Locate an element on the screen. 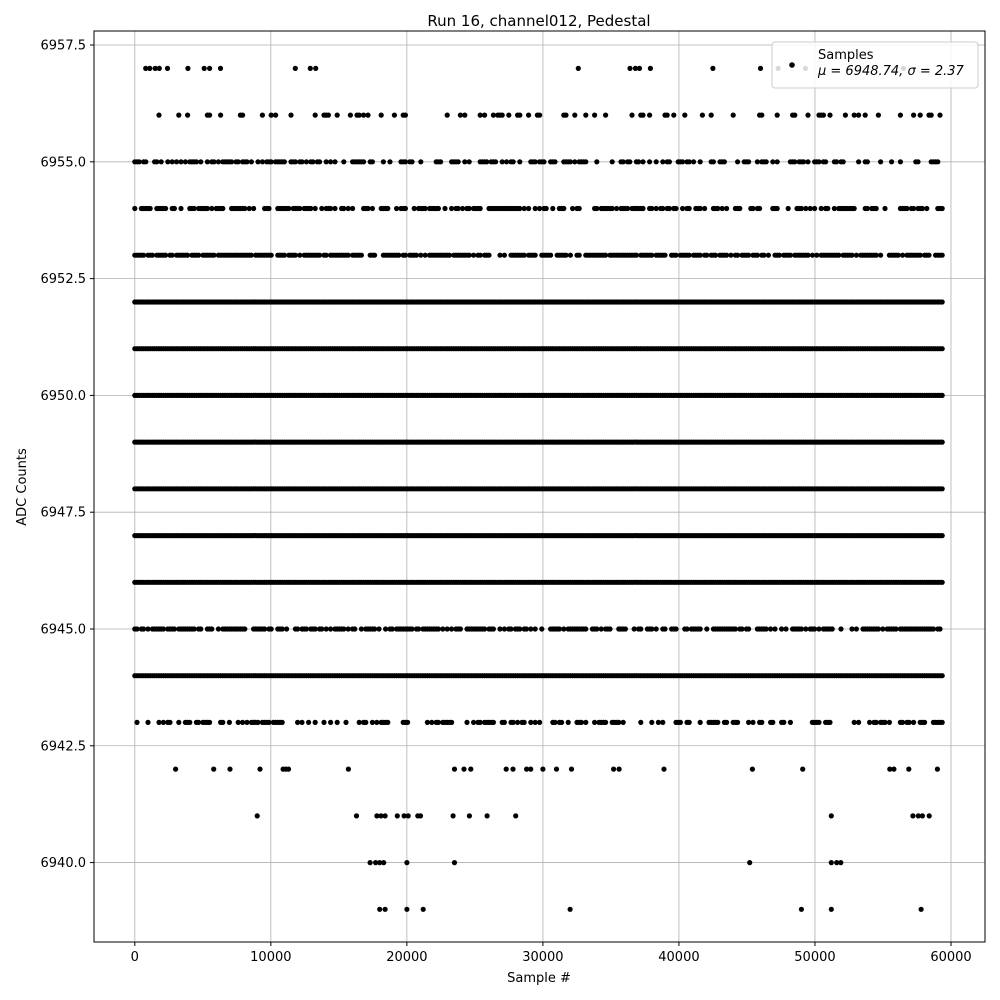 The width and height of the screenshot is (1000, 1000). y-tick-label: 6952.5 is located at coordinates (64, 279).